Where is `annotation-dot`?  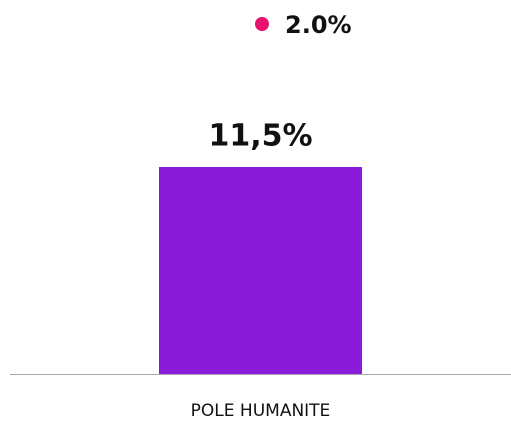
annotation-dot is located at coordinates (262, 24).